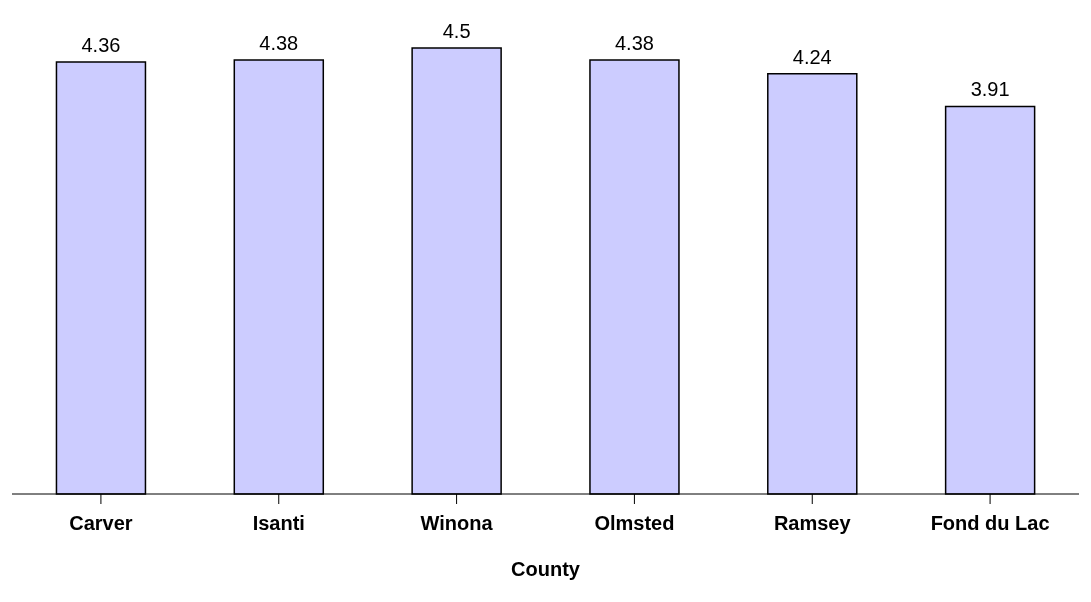 The width and height of the screenshot is (1091, 602). Describe the element at coordinates (634, 523) in the screenshot. I see `x-tick-label: Olmsted` at that location.